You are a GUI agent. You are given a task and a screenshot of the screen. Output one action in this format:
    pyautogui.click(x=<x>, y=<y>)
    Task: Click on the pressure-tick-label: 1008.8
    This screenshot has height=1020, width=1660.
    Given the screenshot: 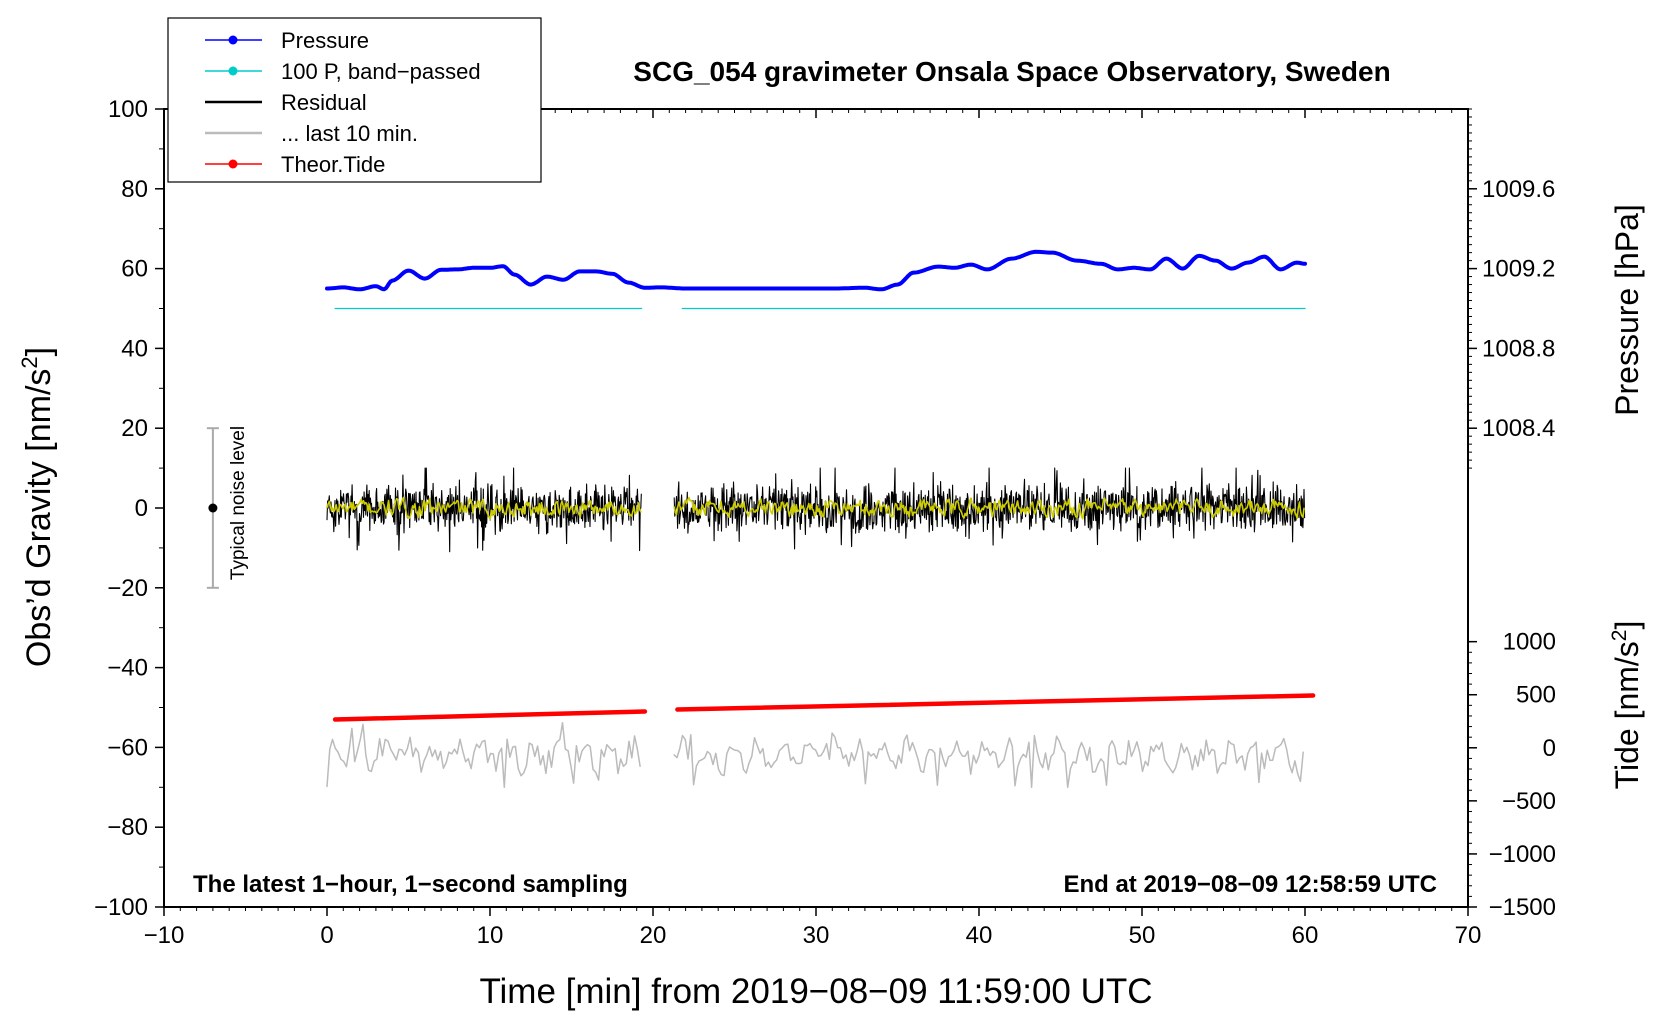 What is the action you would take?
    pyautogui.click(x=1518, y=348)
    